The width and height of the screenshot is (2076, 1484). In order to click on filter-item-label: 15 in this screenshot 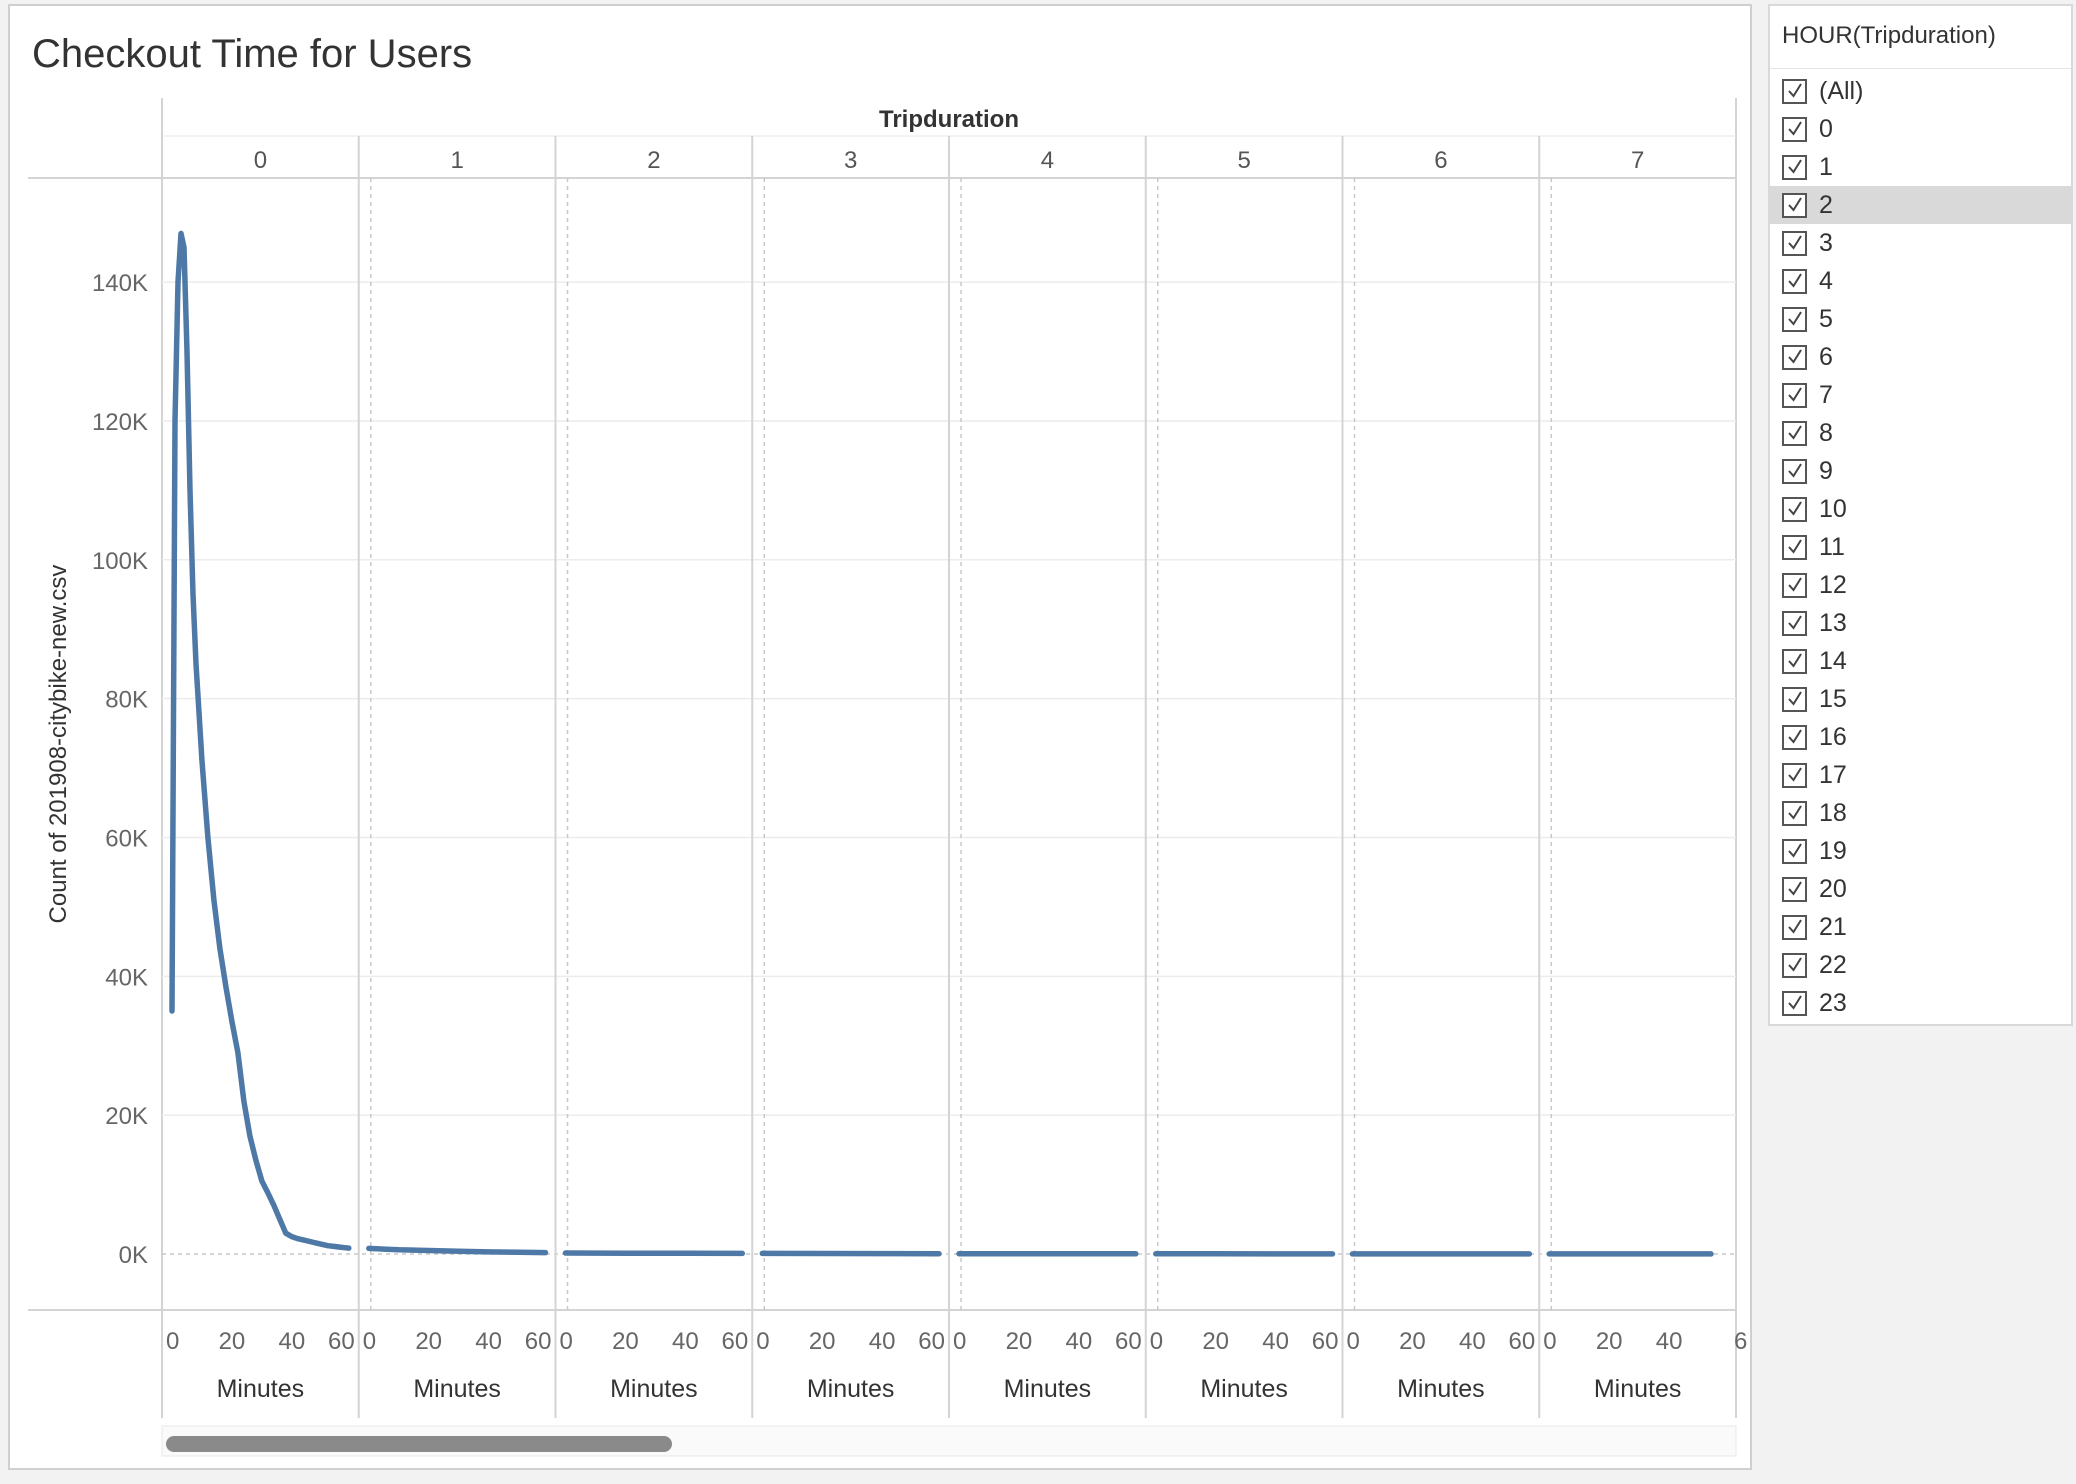, I will do `click(1833, 698)`.